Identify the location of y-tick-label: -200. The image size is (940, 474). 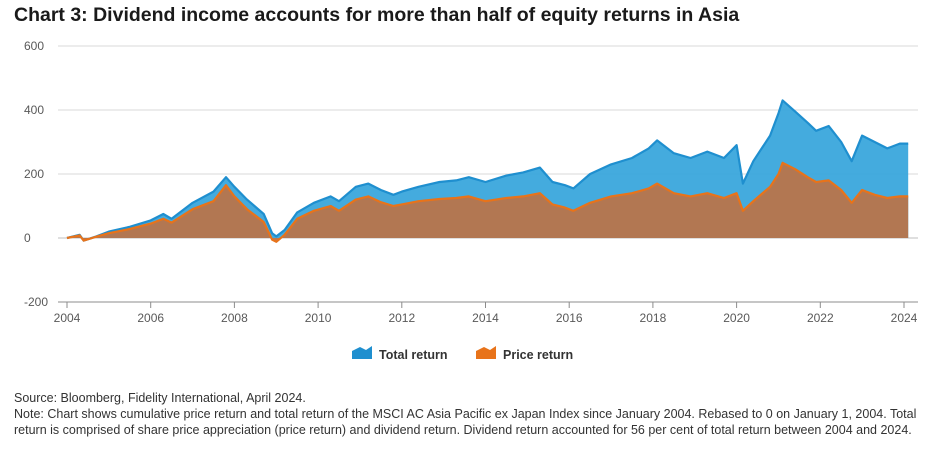
(36, 302).